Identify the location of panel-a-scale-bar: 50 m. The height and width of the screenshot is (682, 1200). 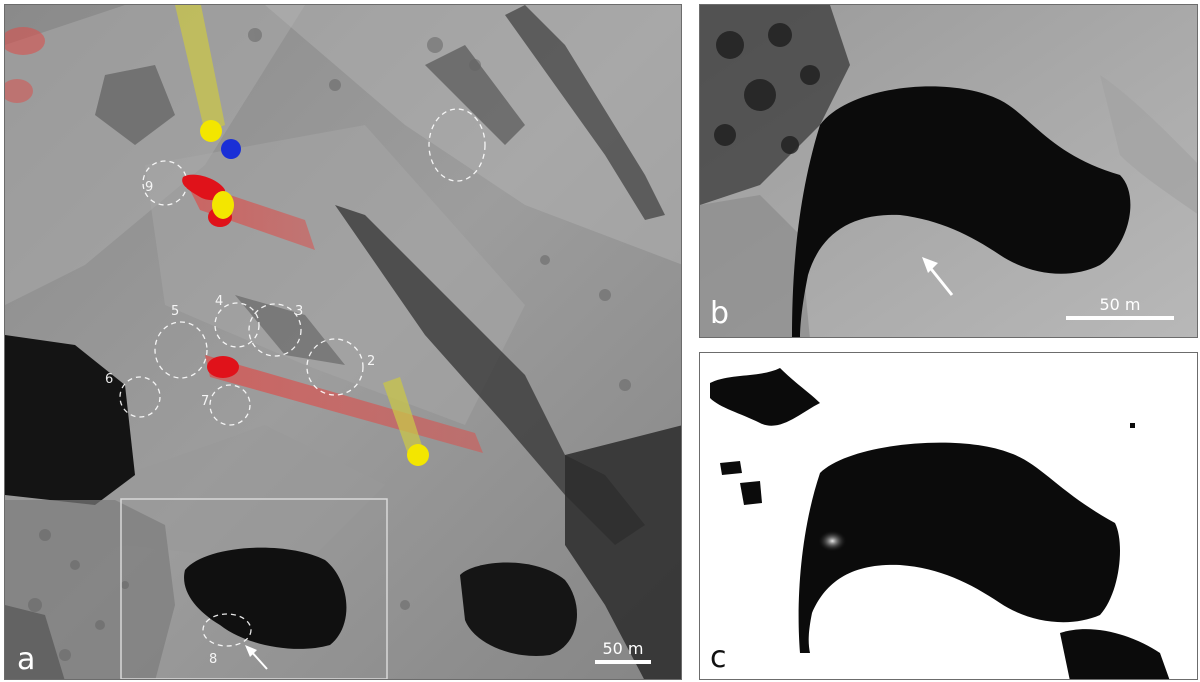
(623, 651).